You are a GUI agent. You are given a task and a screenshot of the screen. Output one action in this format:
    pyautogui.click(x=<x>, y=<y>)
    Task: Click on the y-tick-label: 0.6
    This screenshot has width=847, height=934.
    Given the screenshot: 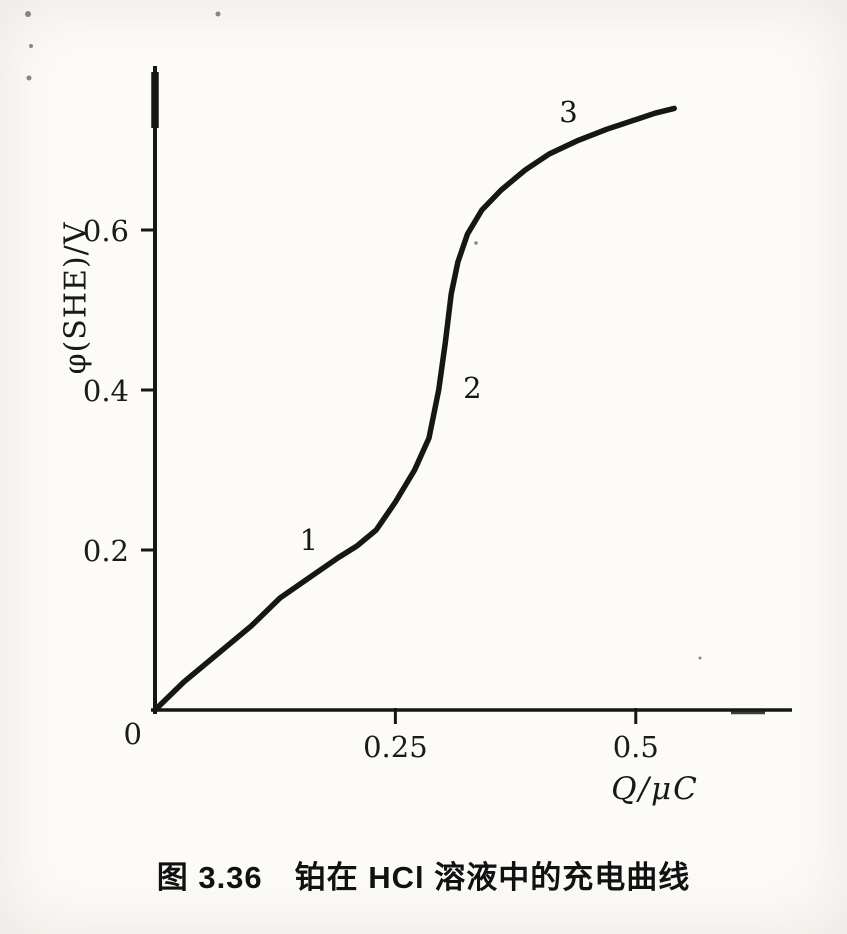 What is the action you would take?
    pyautogui.click(x=106, y=231)
    